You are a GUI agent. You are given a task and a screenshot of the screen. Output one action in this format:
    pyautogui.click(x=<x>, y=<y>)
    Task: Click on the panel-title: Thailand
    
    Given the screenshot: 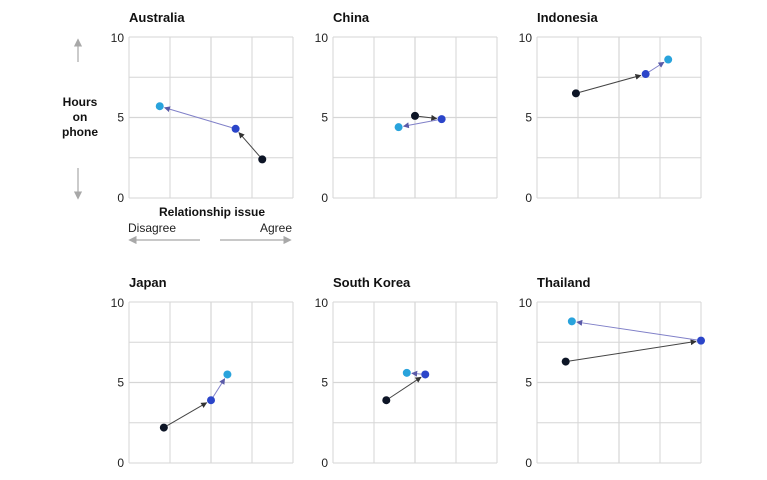 What is the action you would take?
    pyautogui.click(x=564, y=282)
    